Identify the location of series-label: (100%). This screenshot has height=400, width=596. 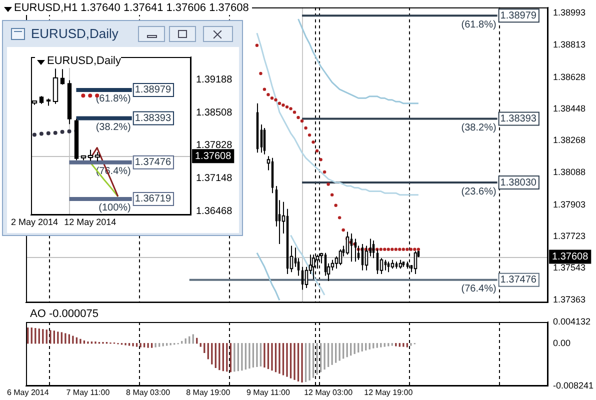
(114, 208).